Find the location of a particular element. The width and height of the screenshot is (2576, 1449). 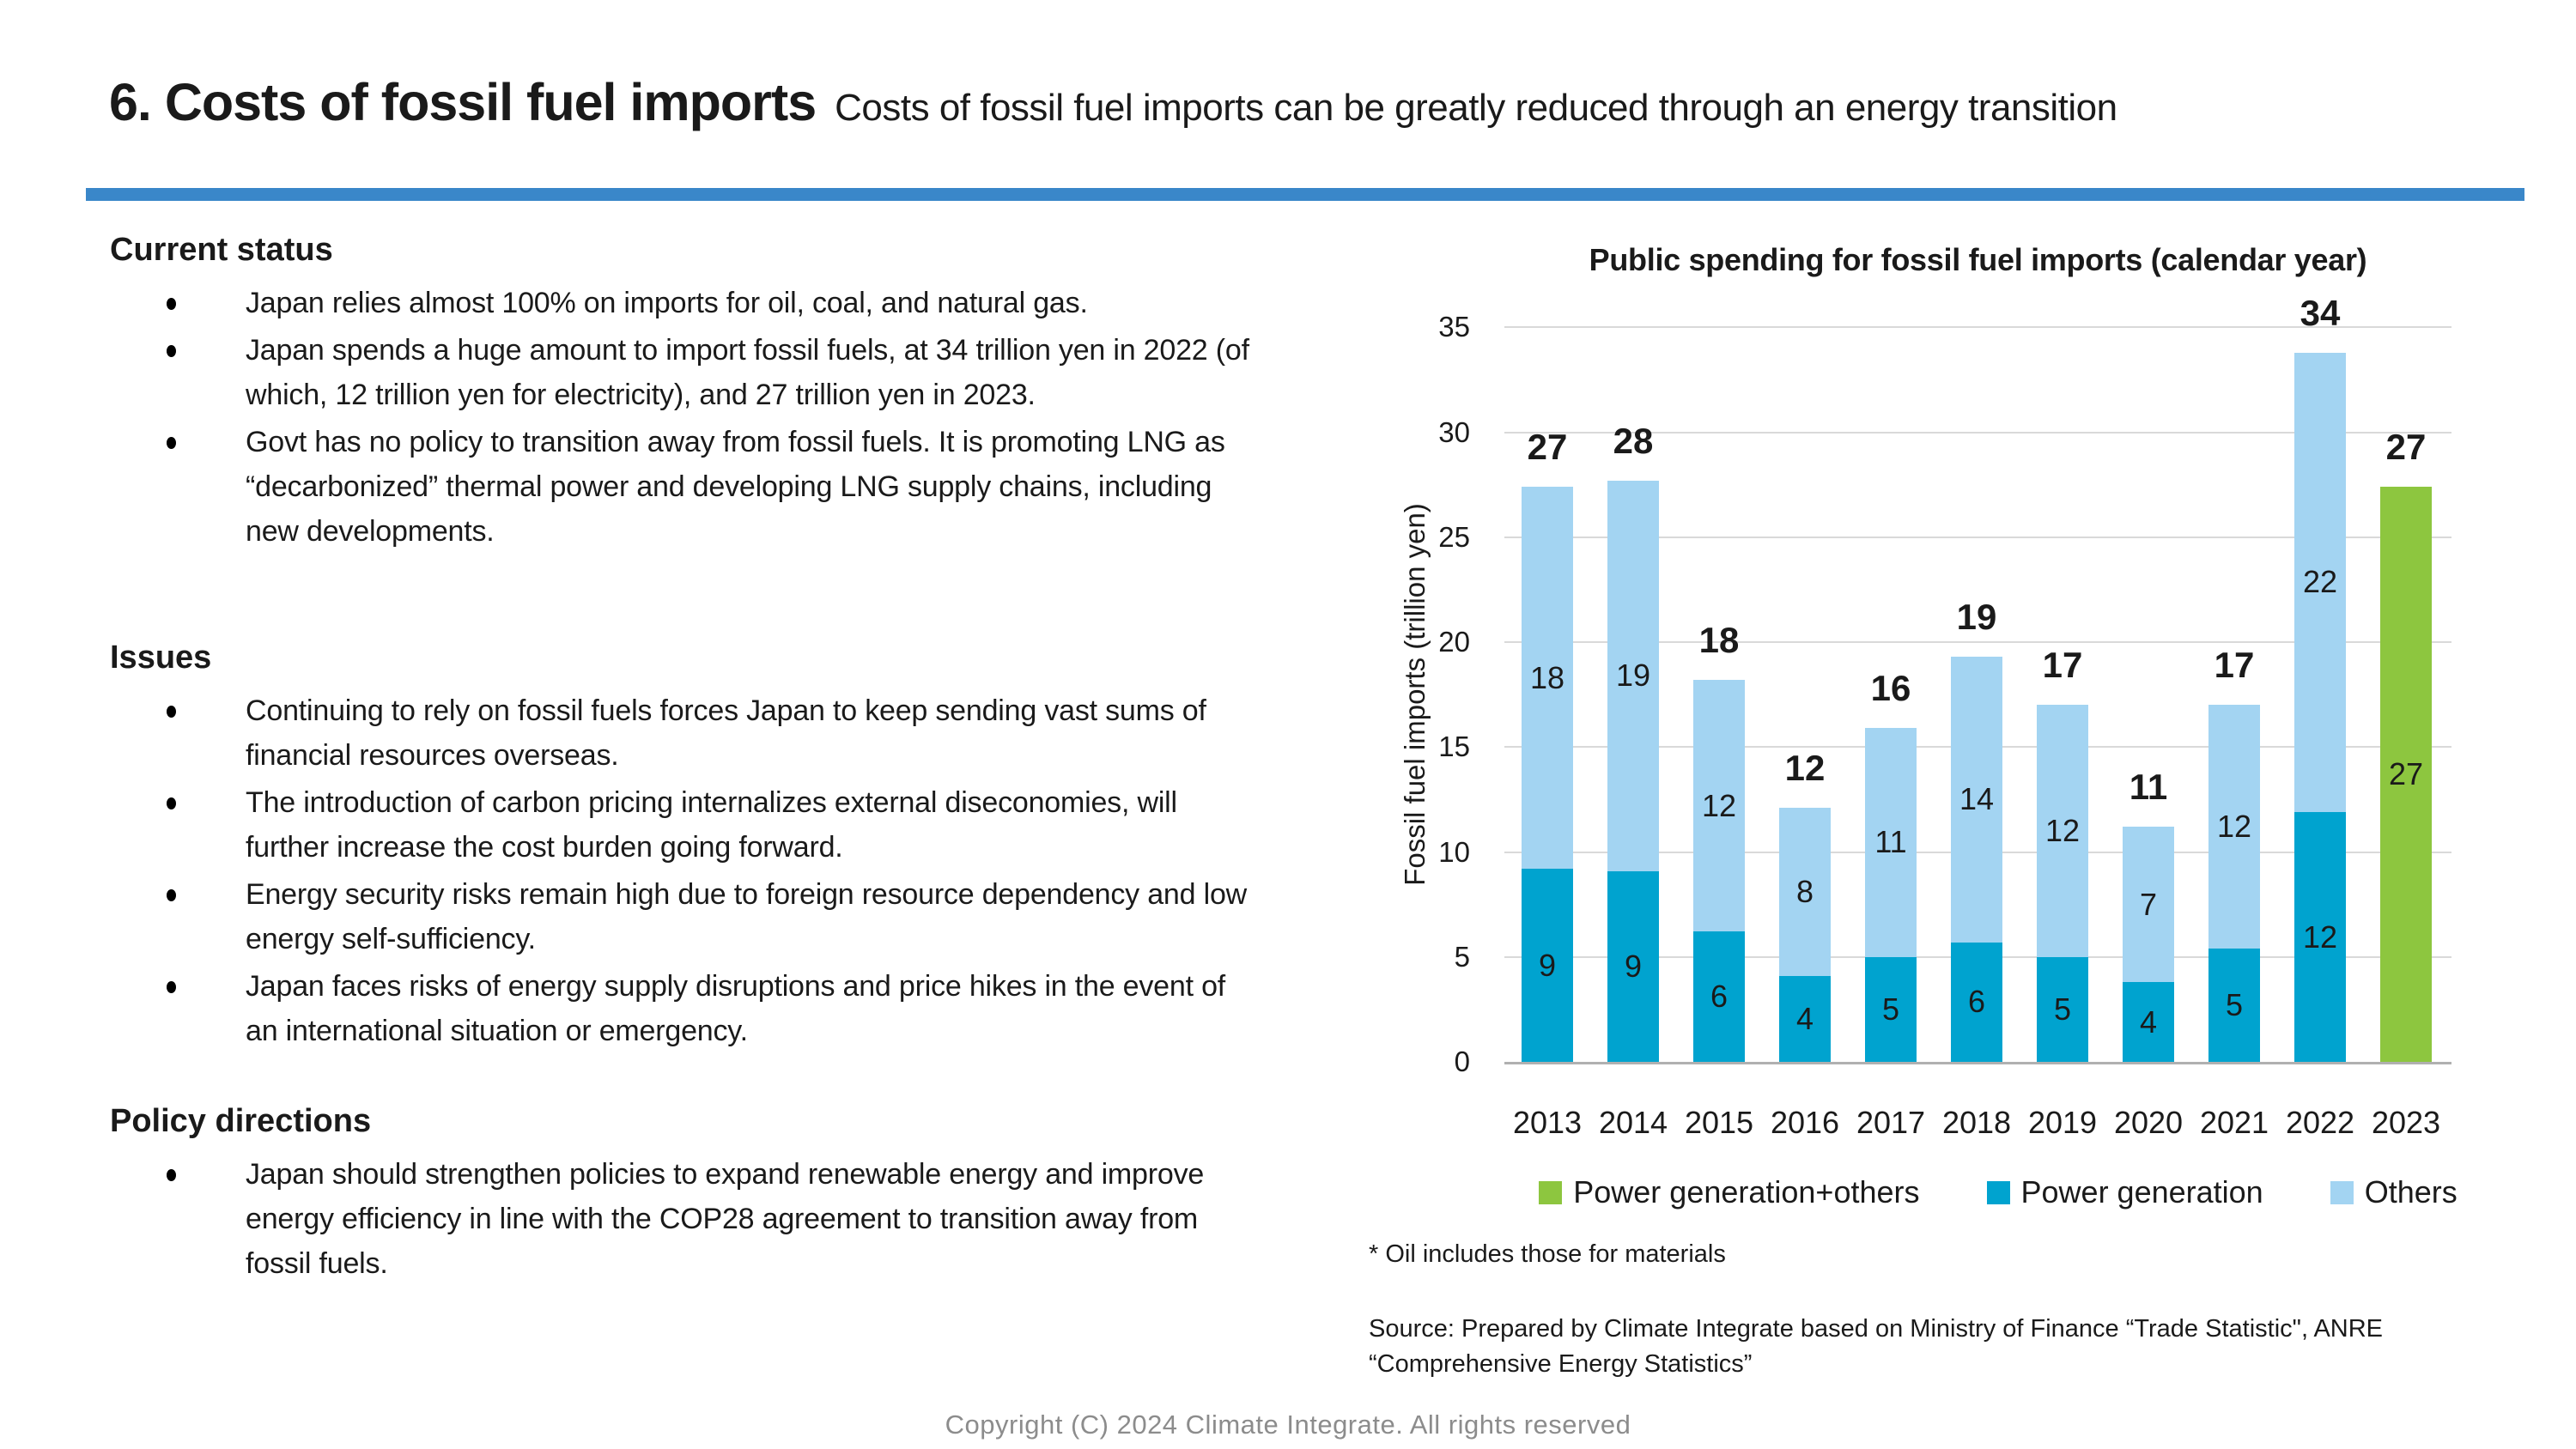

chart-source-line2: “Comprehensive Energy Statistics” is located at coordinates (1561, 1364).